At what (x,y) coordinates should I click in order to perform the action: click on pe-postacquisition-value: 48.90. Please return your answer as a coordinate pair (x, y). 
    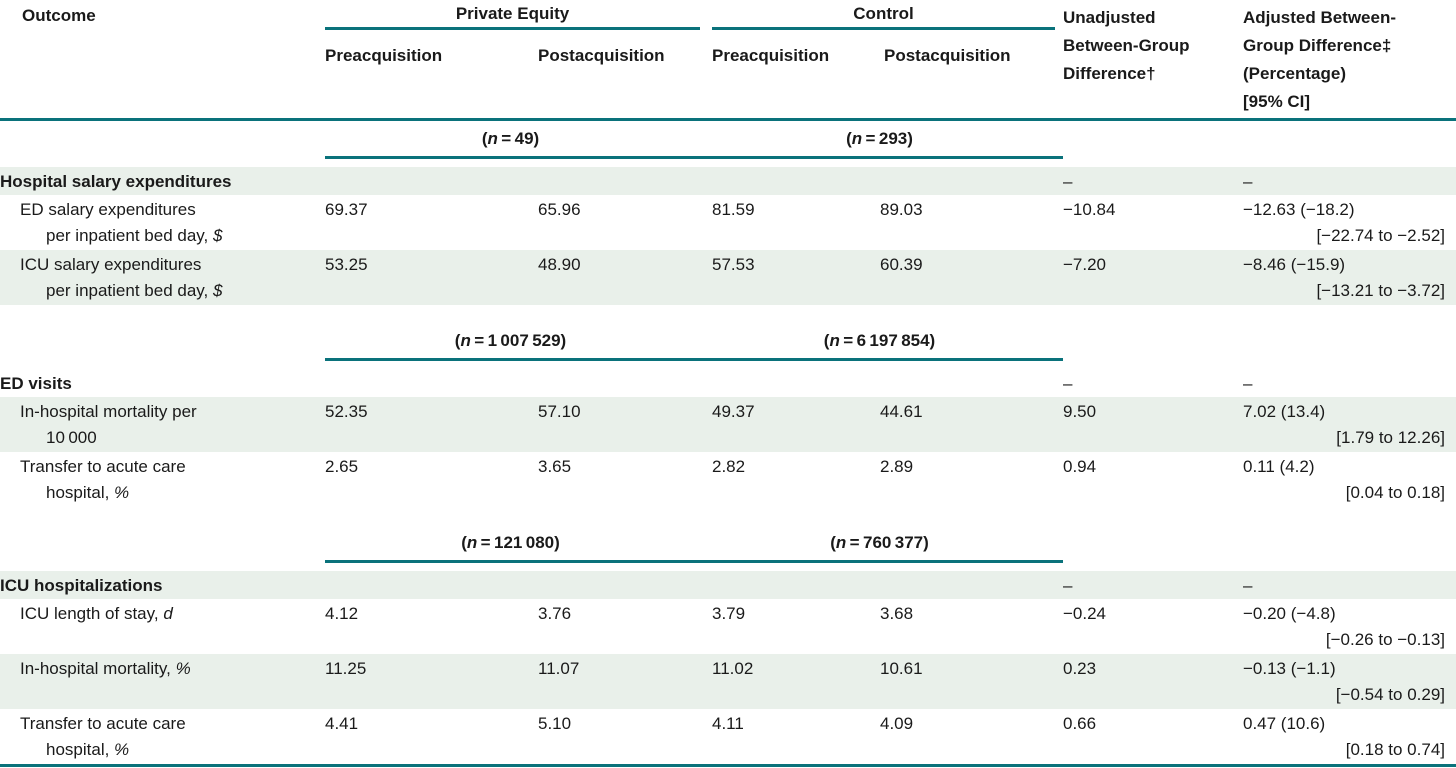
    Looking at the image, I should click on (559, 264).